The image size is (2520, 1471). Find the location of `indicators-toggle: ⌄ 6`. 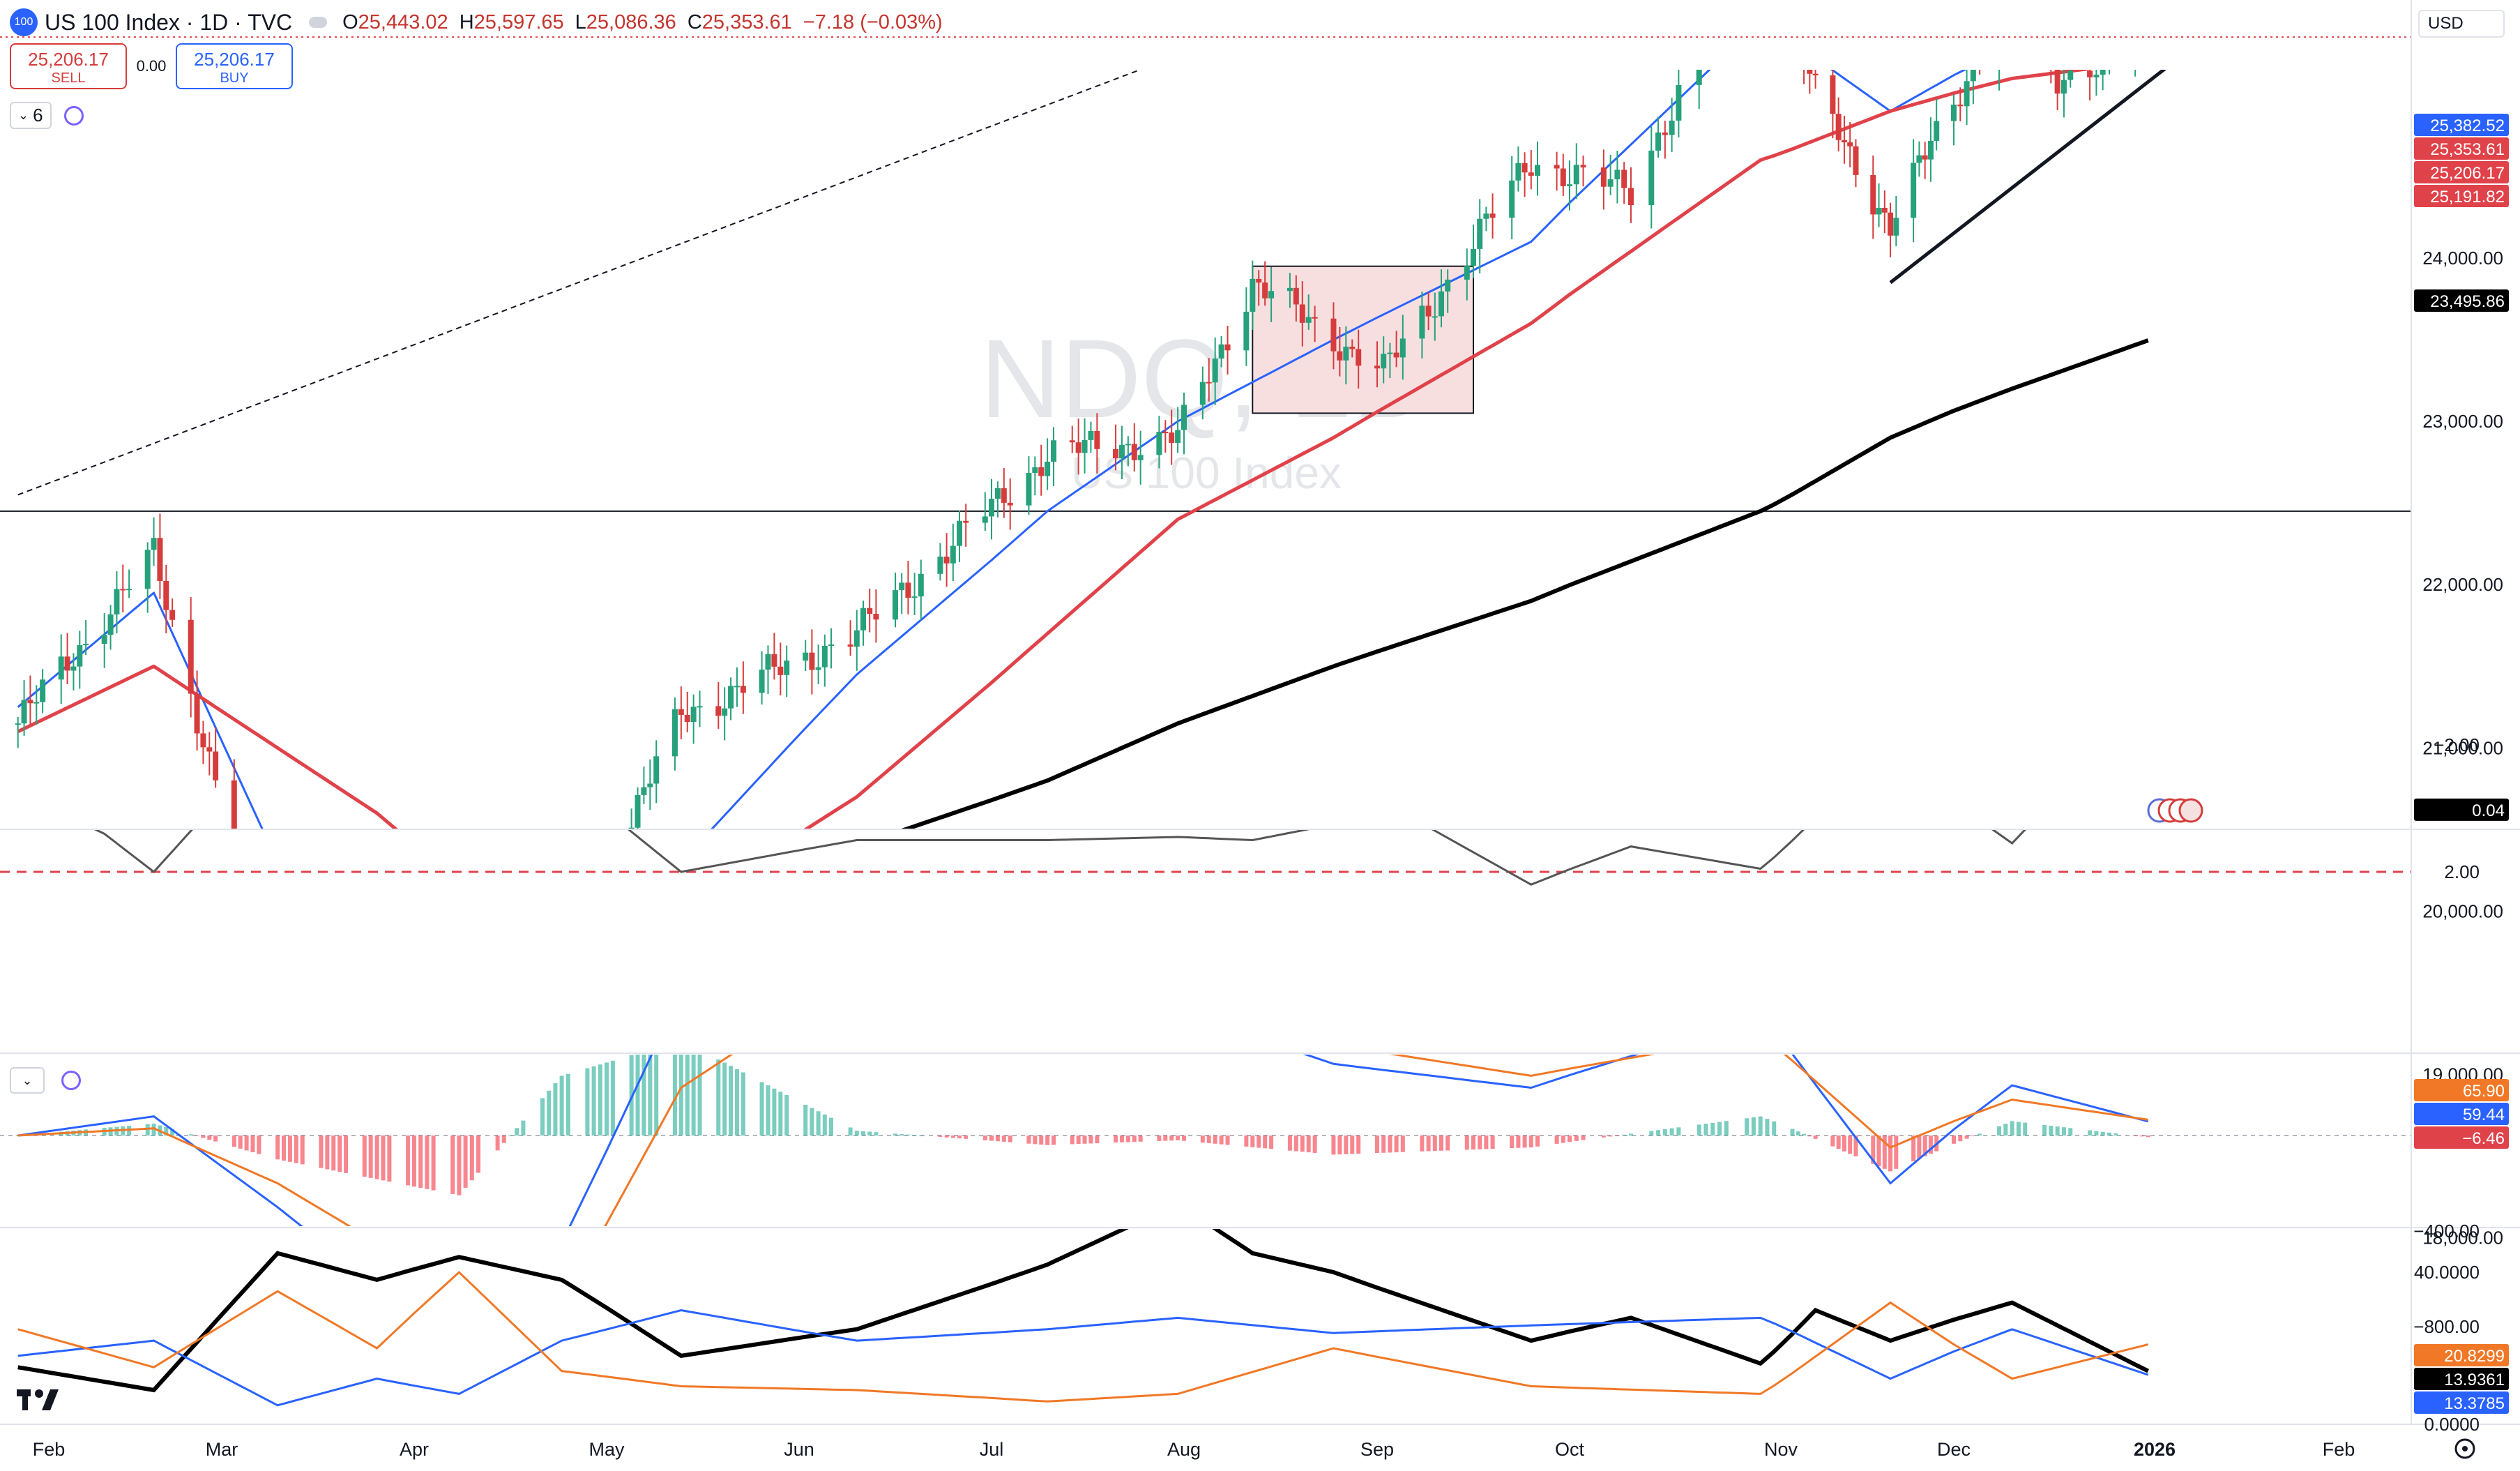

indicators-toggle: ⌄ 6 is located at coordinates (47, 116).